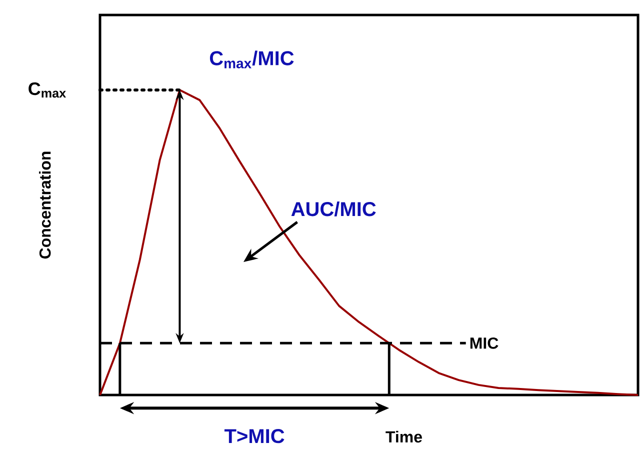  I want to click on annotation: AUC/MIC, so click(333, 208).